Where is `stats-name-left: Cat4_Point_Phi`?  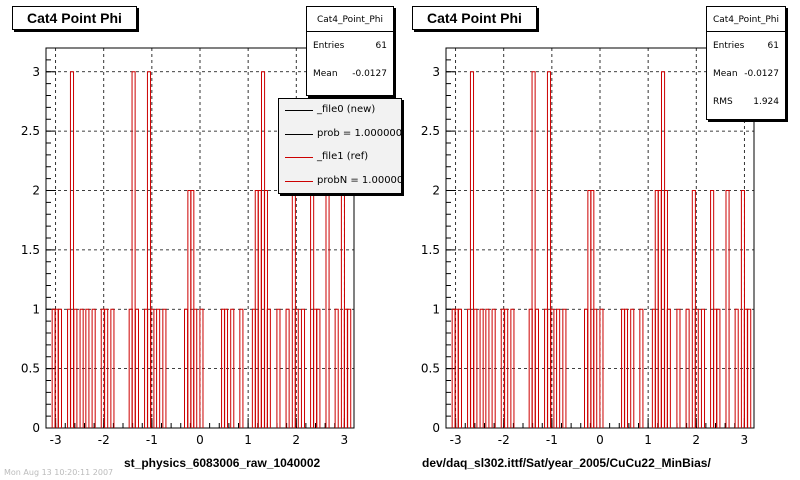
stats-name-left: Cat4_Point_Phi is located at coordinates (350, 19).